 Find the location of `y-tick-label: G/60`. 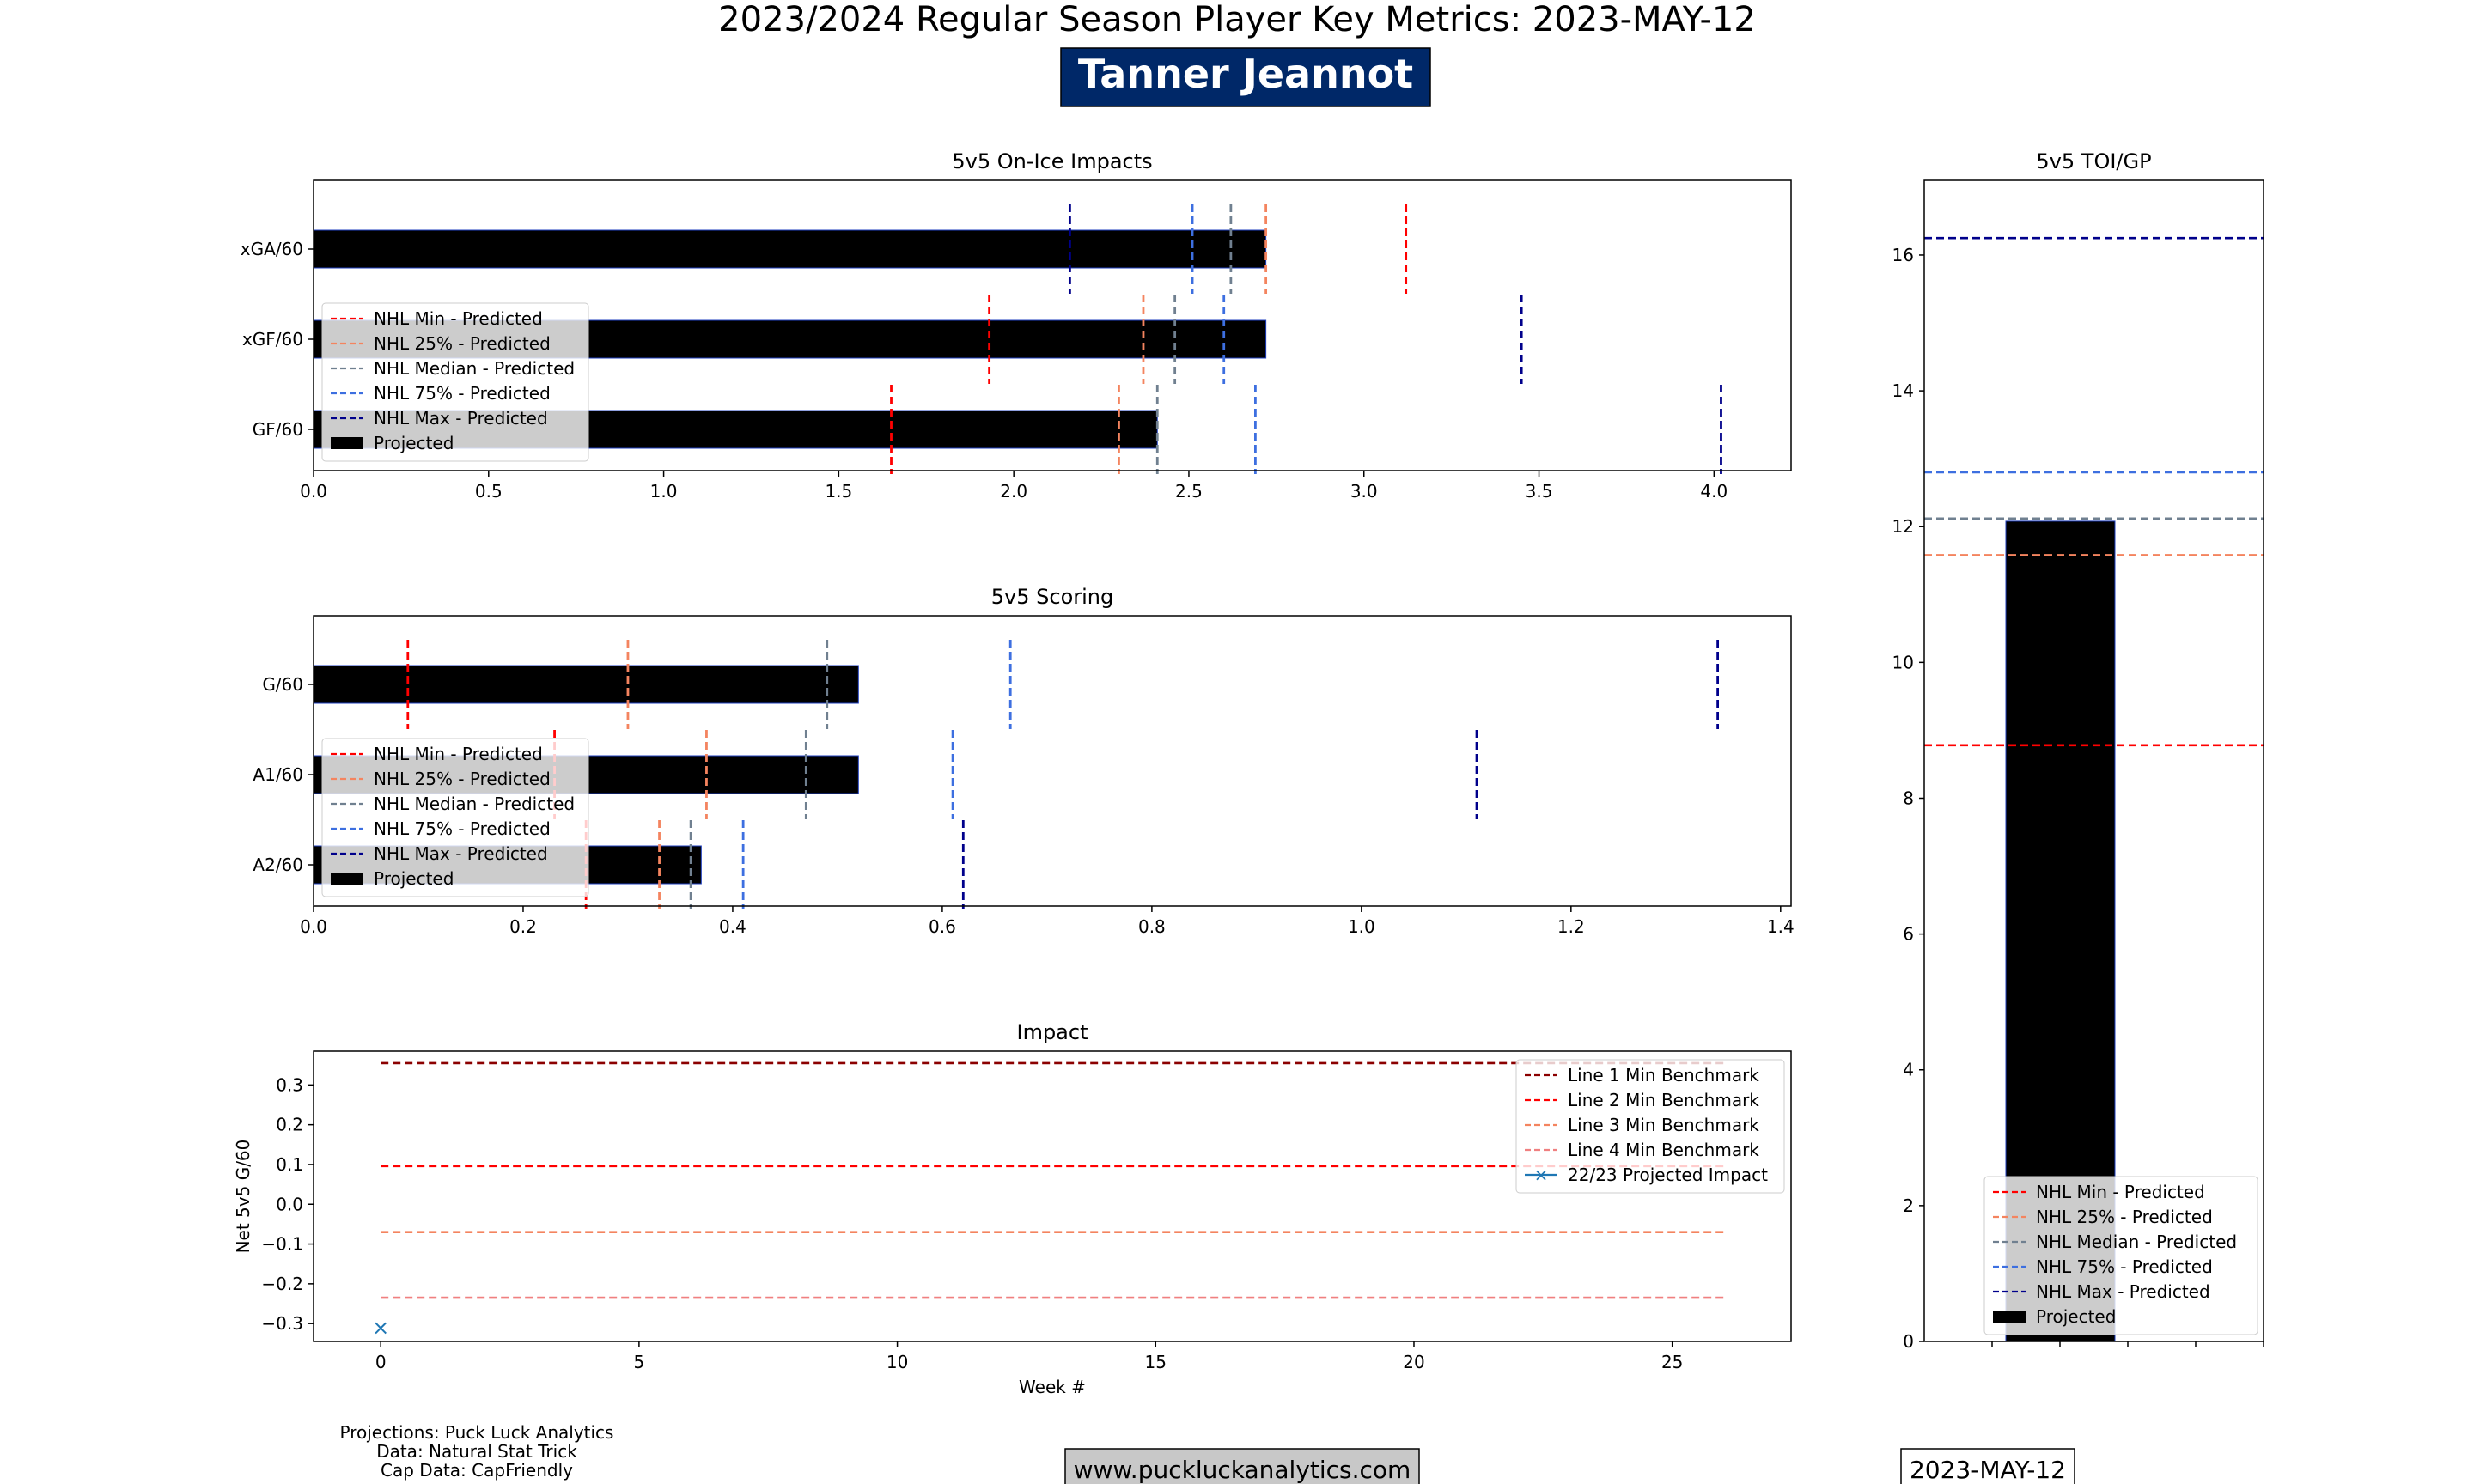

y-tick-label: G/60 is located at coordinates (282, 685).